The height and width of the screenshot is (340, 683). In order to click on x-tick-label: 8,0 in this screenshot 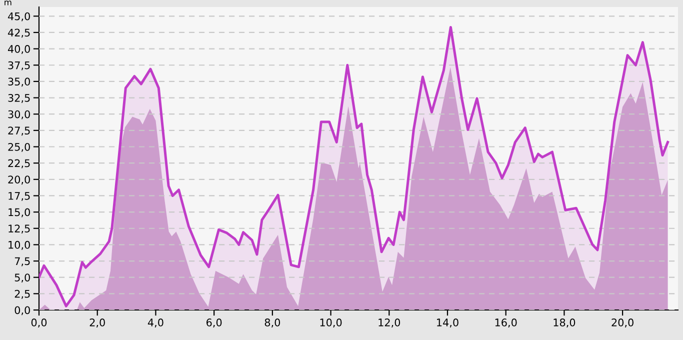, I will do `click(272, 323)`.